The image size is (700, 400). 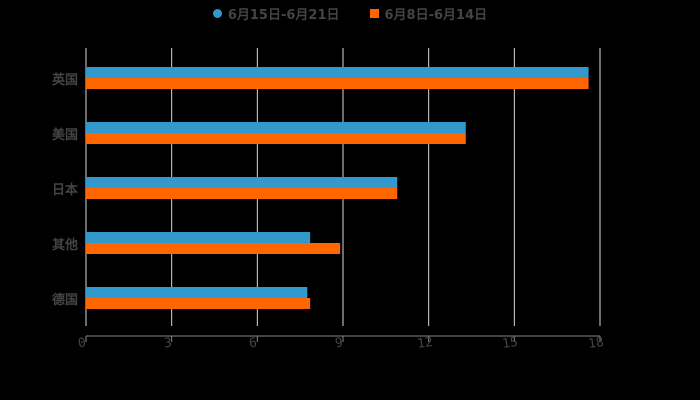 I want to click on category-label: 日本, so click(x=64, y=190).